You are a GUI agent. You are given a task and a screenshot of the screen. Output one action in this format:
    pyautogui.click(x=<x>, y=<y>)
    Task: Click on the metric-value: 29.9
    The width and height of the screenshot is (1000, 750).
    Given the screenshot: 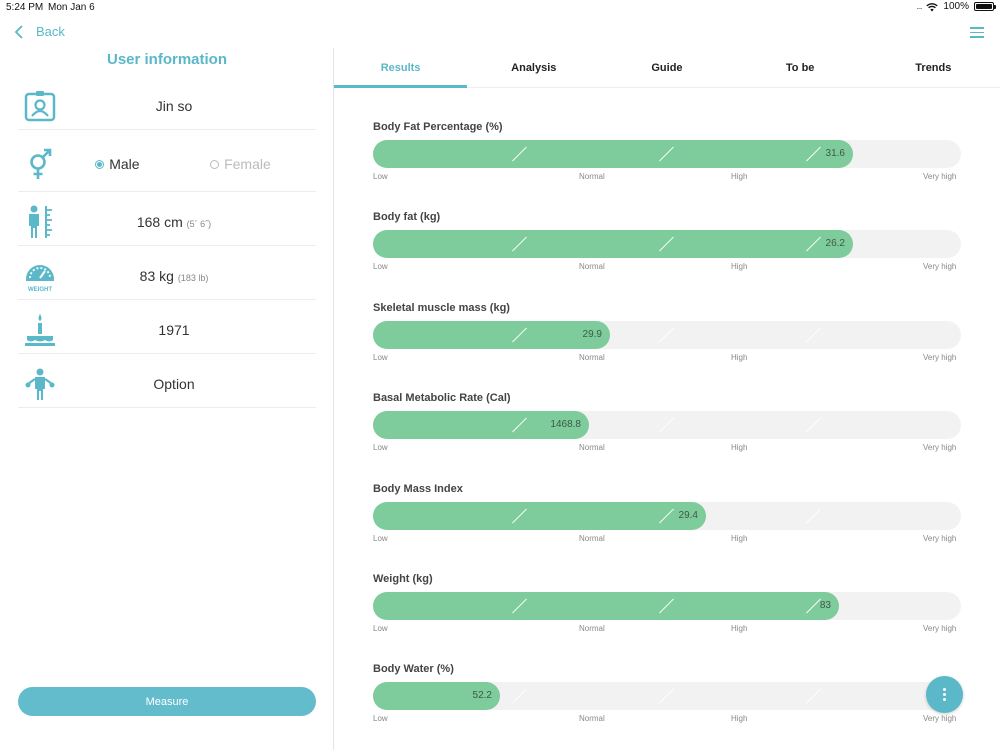 What is the action you would take?
    pyautogui.click(x=592, y=334)
    